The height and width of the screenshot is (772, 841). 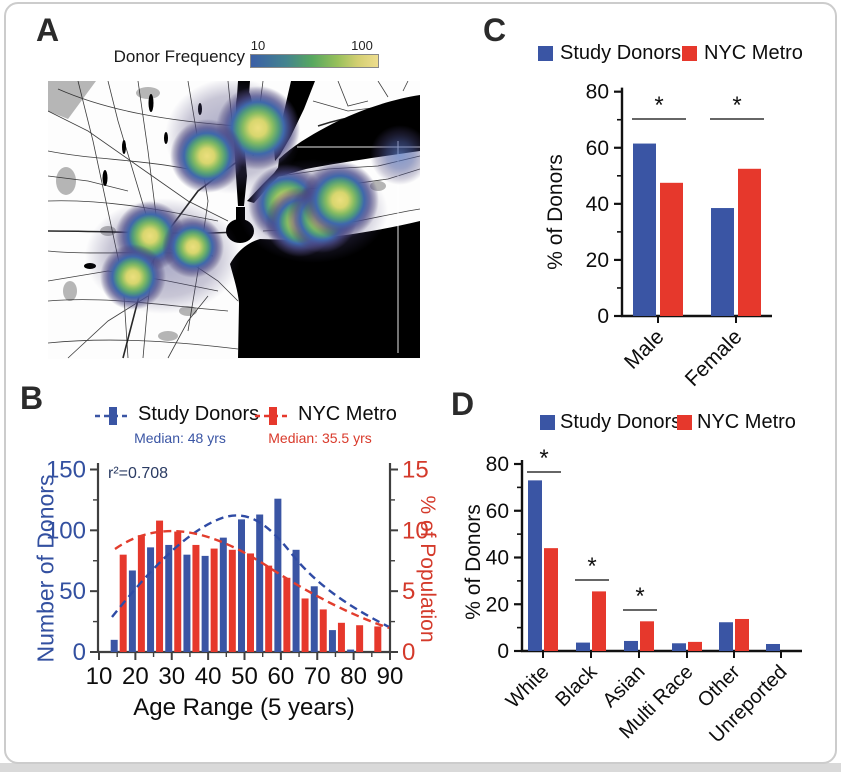 What do you see at coordinates (463, 404) in the screenshot?
I see `panel-d-label: D` at bounding box center [463, 404].